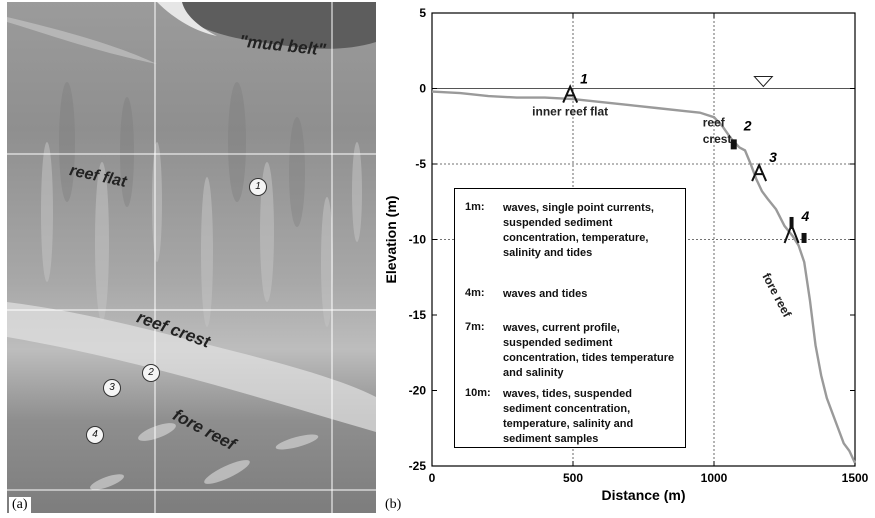  Describe the element at coordinates (151, 373) in the screenshot. I see `site-marker-2: 2` at that location.